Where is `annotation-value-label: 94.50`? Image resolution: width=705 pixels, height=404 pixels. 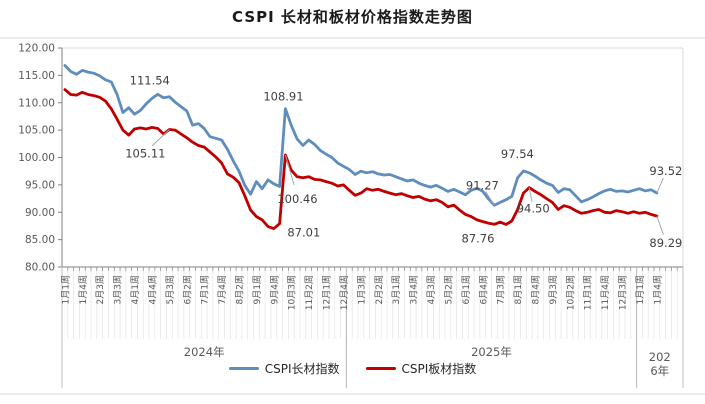 annotation-value-label: 94.50 is located at coordinates (533, 209).